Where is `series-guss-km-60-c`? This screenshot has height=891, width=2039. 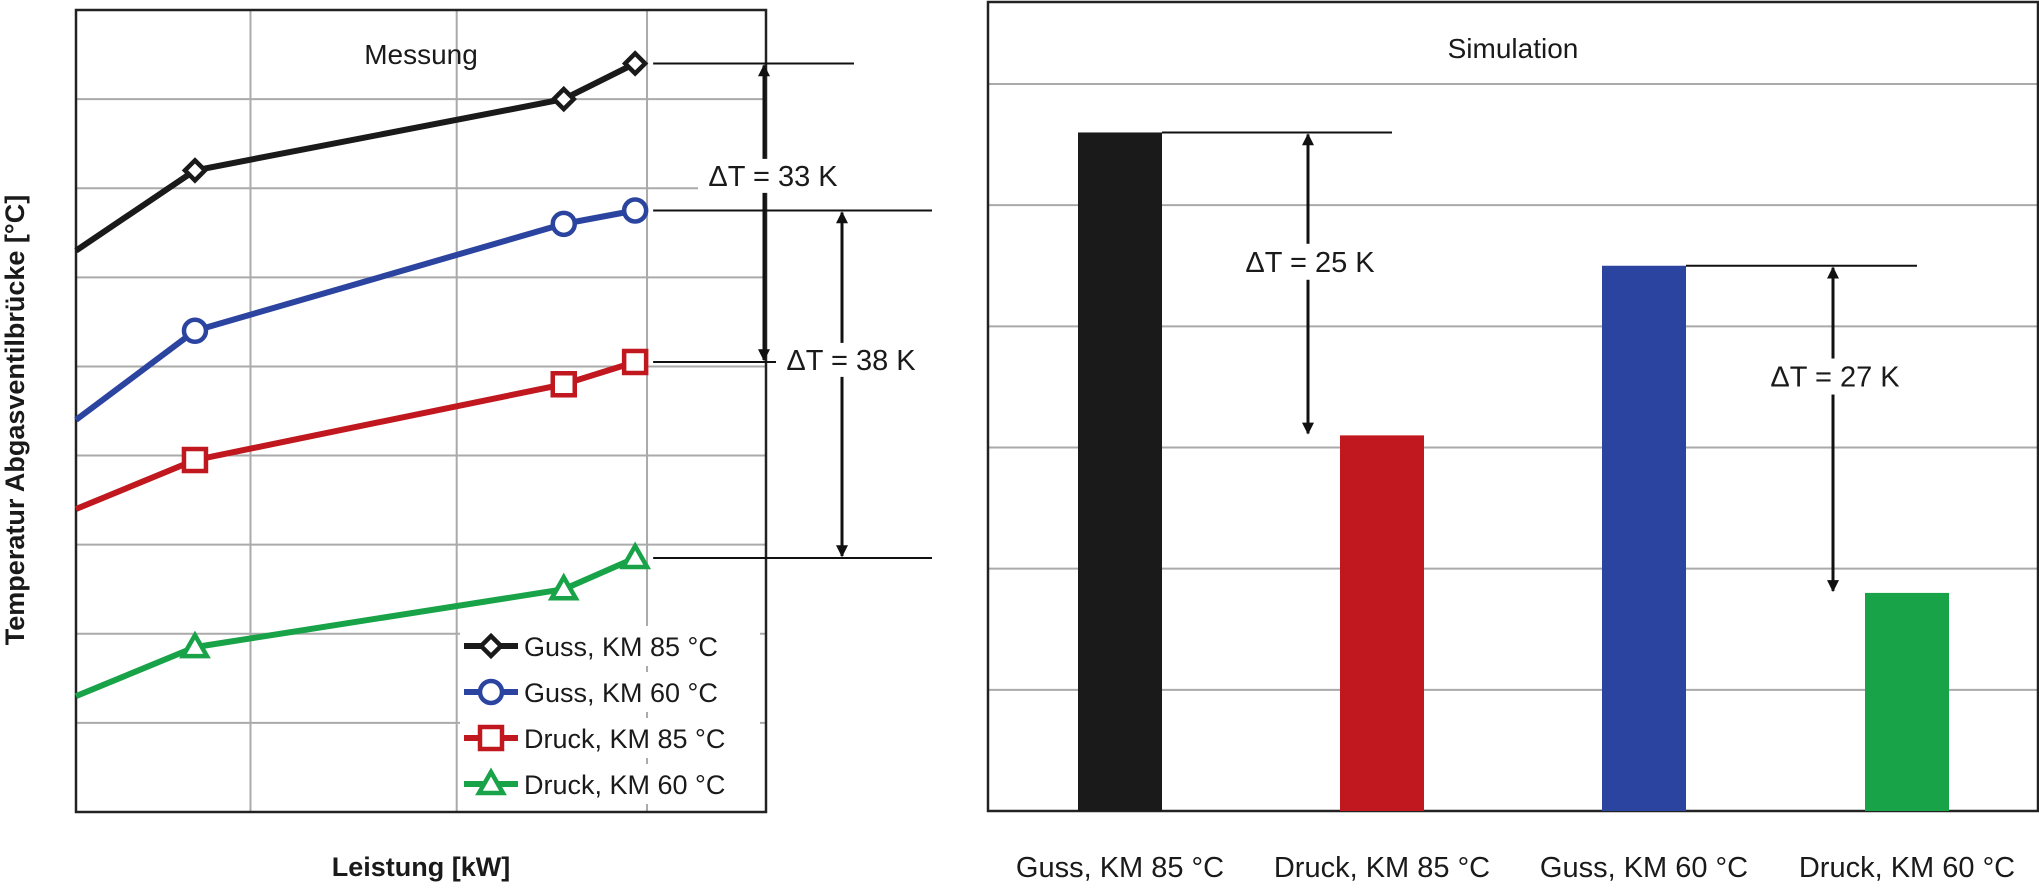 series-guss-km-60-c is located at coordinates (361, 310).